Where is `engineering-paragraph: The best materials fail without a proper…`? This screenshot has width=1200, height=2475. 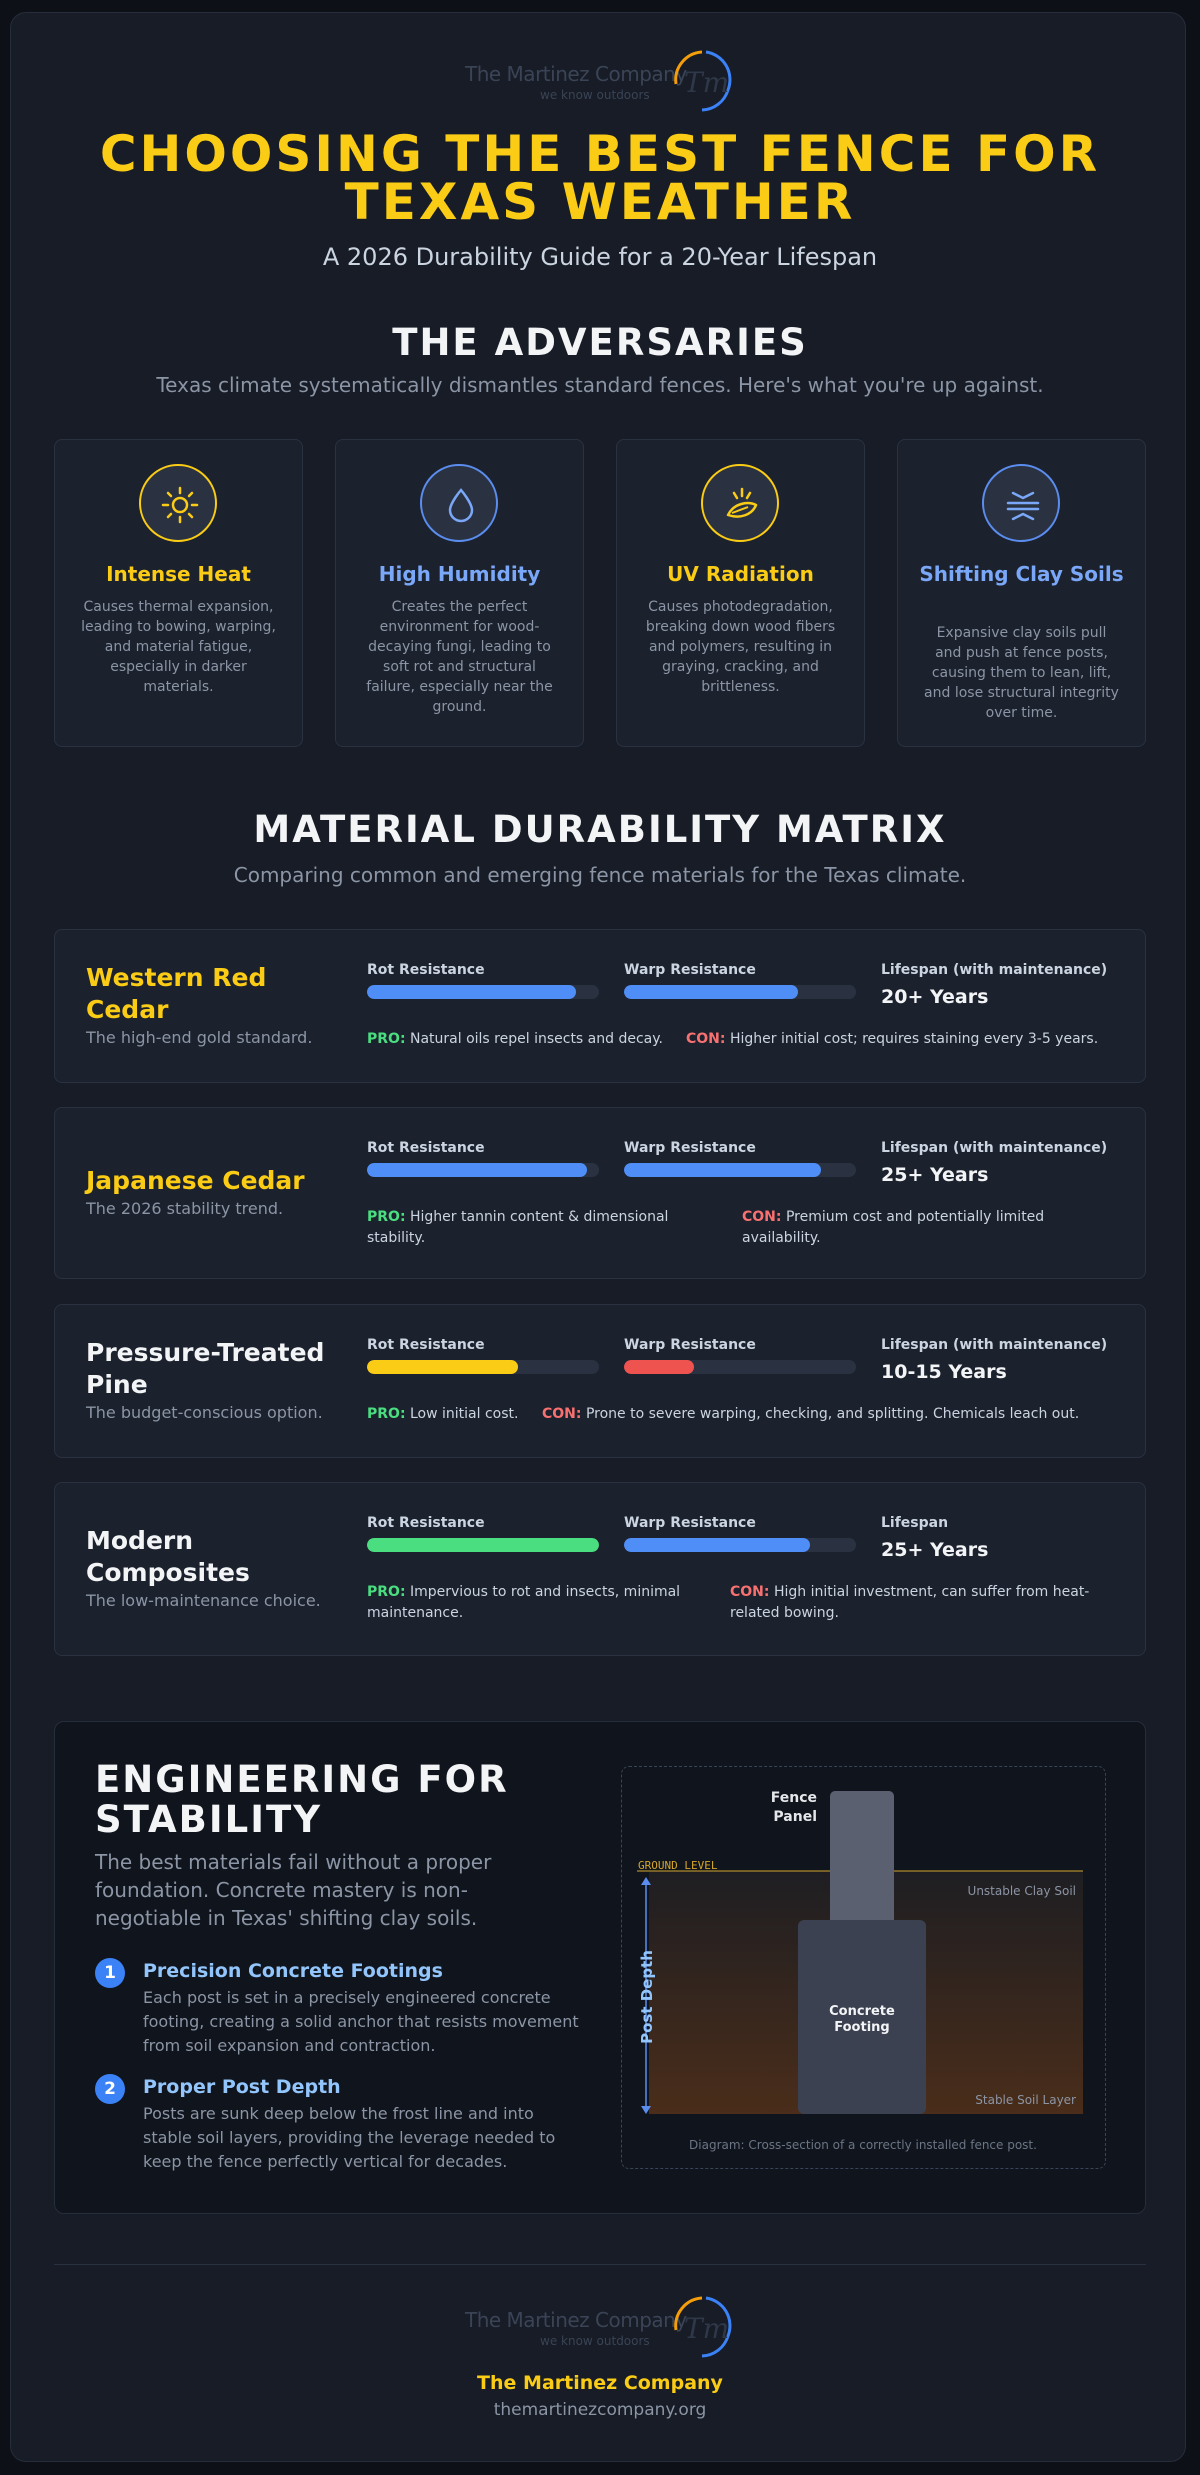
engineering-paragraph: The best materials fail without a proper… is located at coordinates (293, 1890).